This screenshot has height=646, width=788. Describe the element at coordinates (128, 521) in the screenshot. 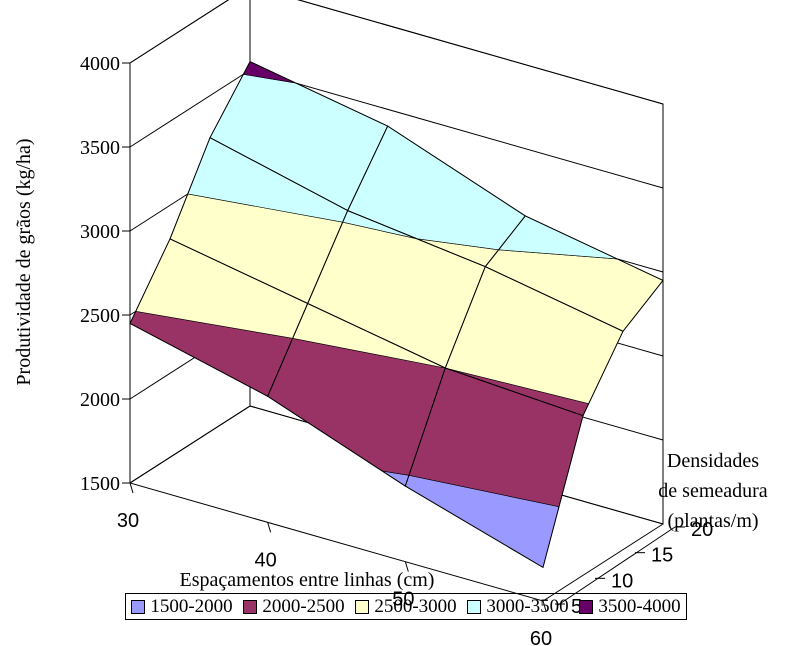

I see `x-tick-label: 30` at that location.